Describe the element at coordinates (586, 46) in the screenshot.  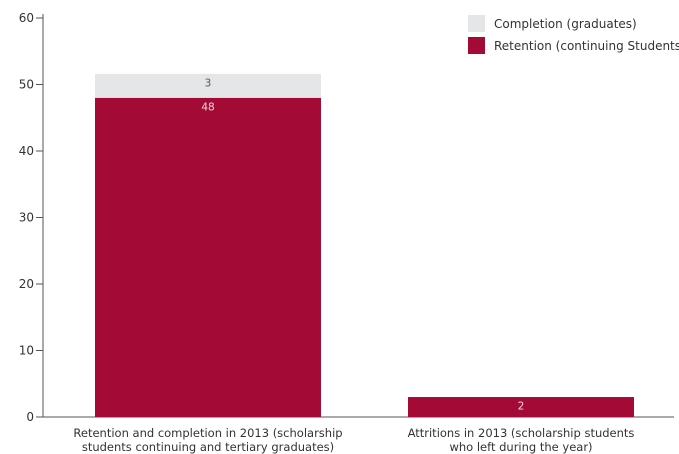
I see `legend-label: Retention (continuing Students)` at that location.